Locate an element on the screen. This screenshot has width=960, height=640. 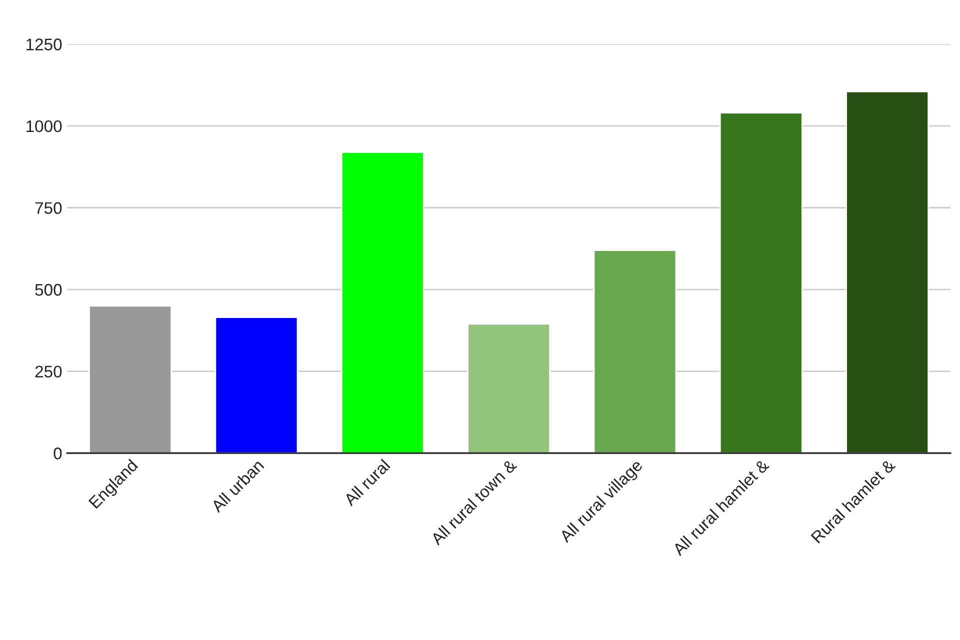
y-tick-label: 750 is located at coordinates (48, 208).